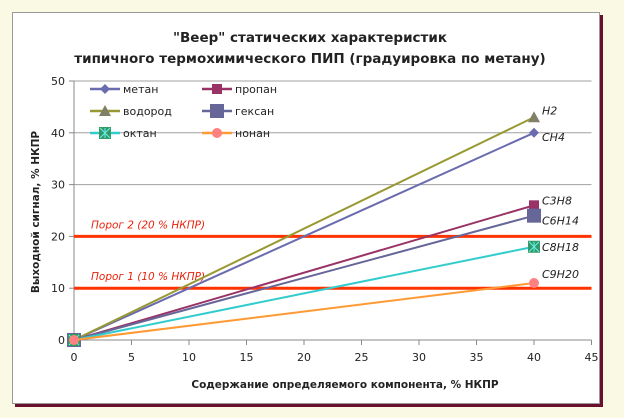  I want to click on y-axis-label: Выходной сигнал, % НКПР, so click(36, 212).